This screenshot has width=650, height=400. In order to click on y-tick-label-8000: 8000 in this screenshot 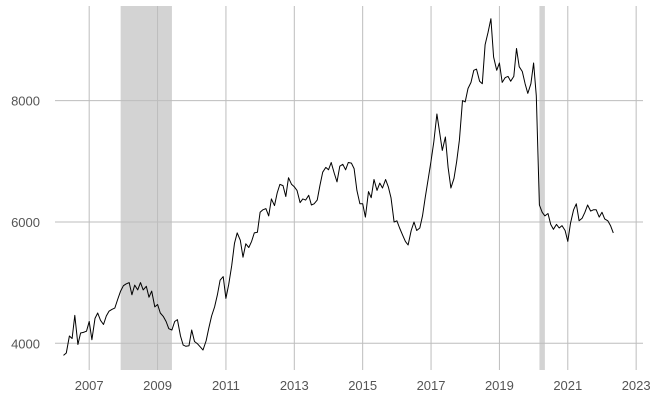, I will do `click(25, 101)`.